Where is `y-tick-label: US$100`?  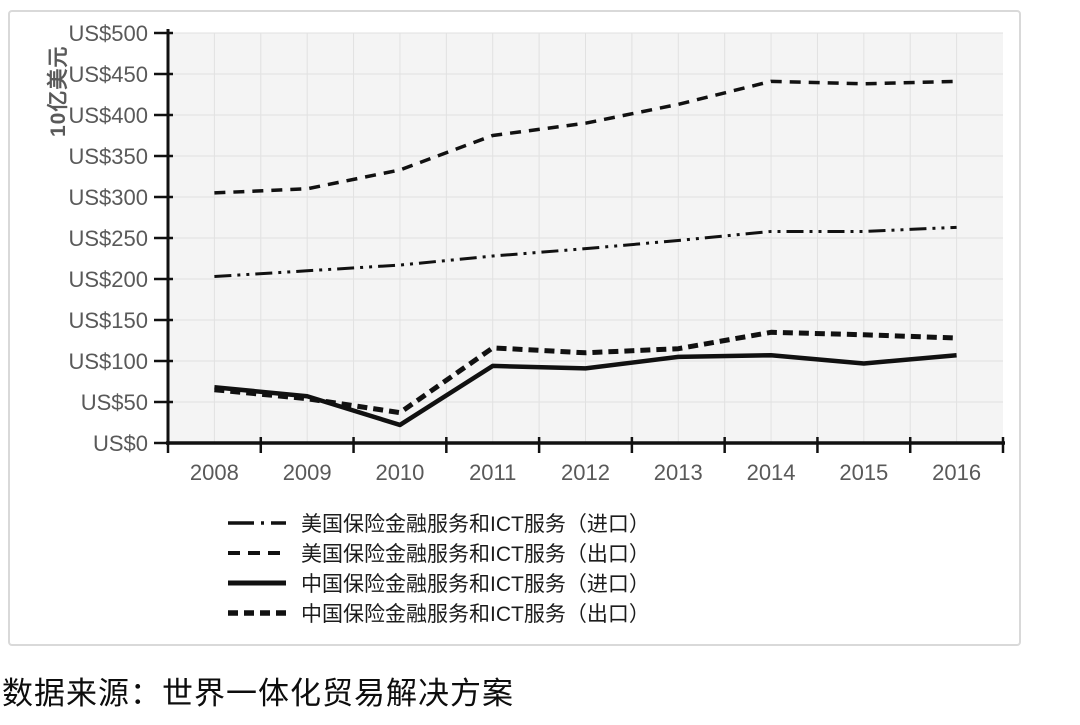
y-tick-label: US$100 is located at coordinates (108, 361).